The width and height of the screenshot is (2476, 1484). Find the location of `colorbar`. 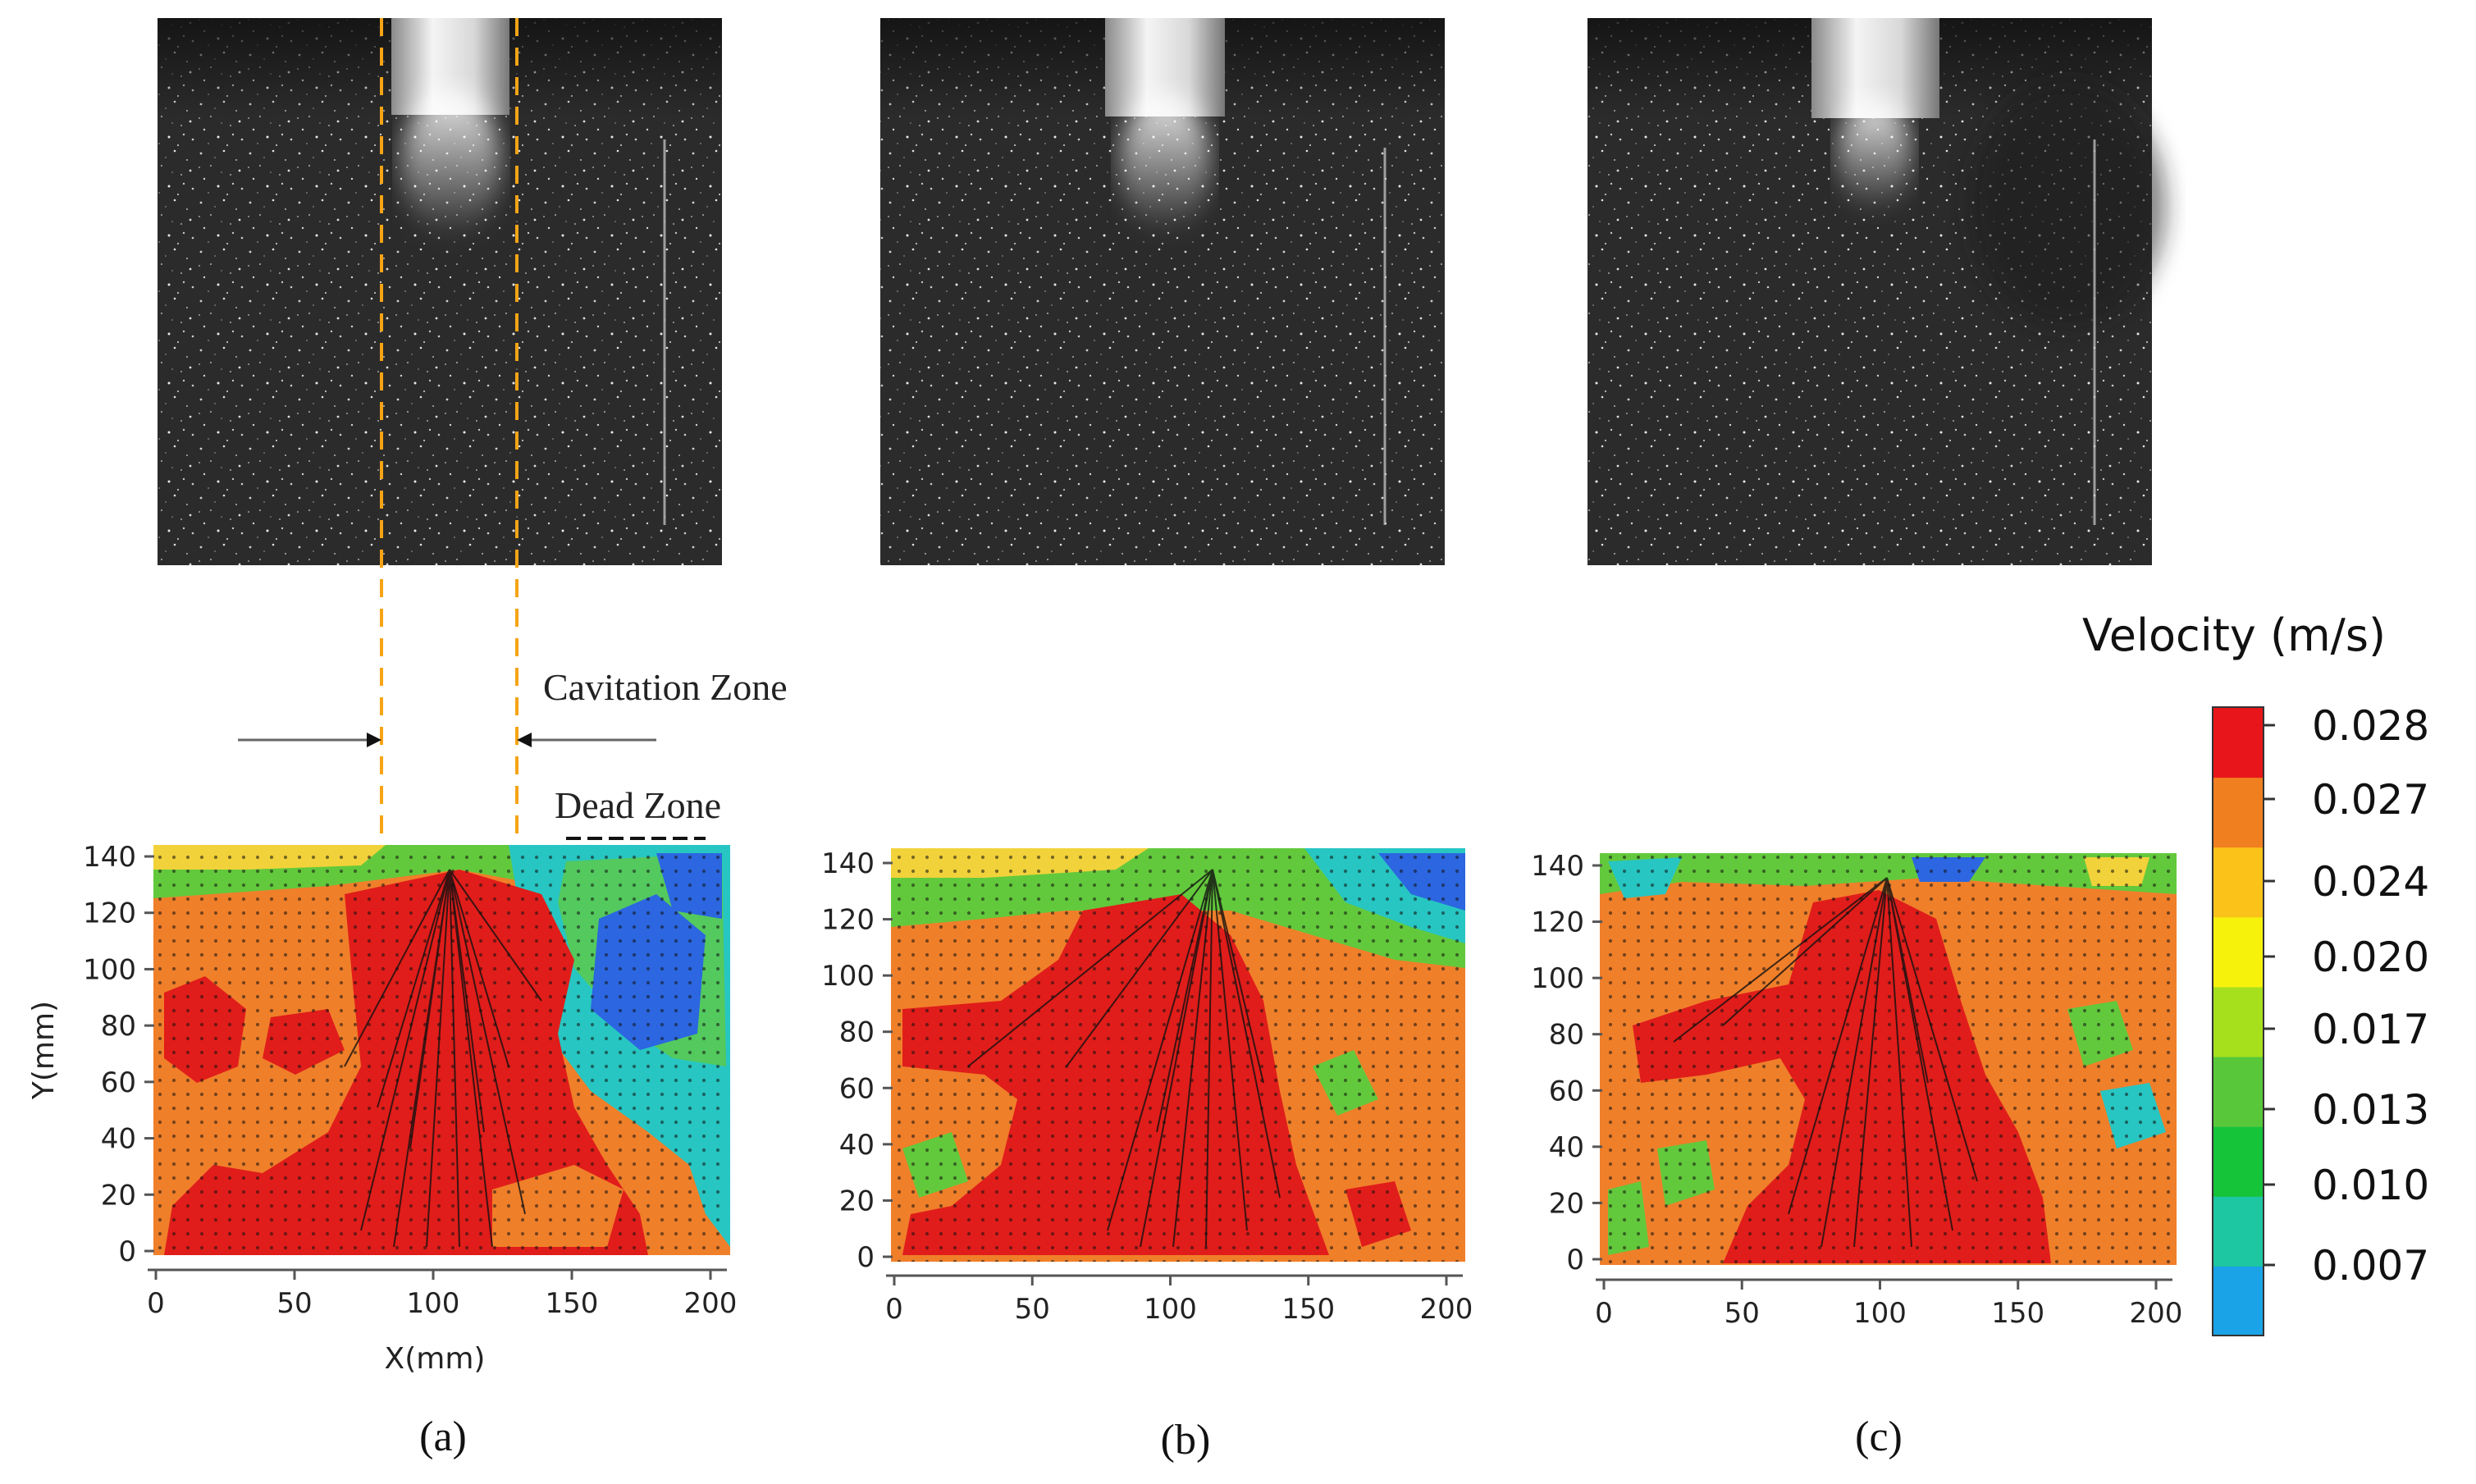

colorbar is located at coordinates (2238, 1021).